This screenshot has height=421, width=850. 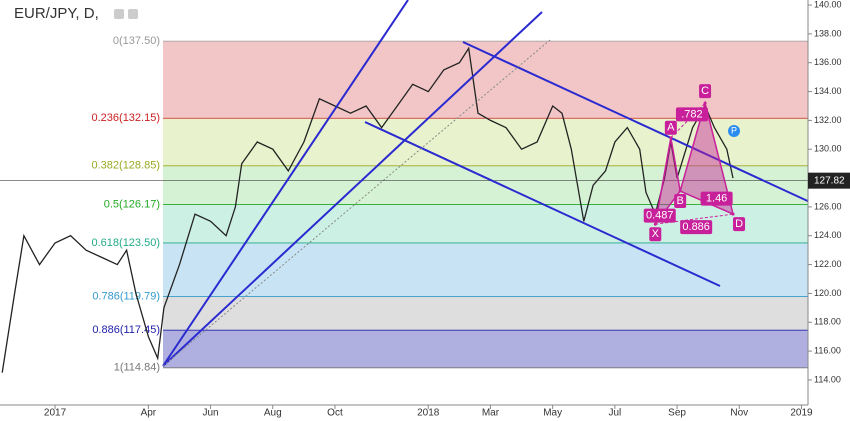 I want to click on y-tick-label: 130.00, so click(x=828, y=149).